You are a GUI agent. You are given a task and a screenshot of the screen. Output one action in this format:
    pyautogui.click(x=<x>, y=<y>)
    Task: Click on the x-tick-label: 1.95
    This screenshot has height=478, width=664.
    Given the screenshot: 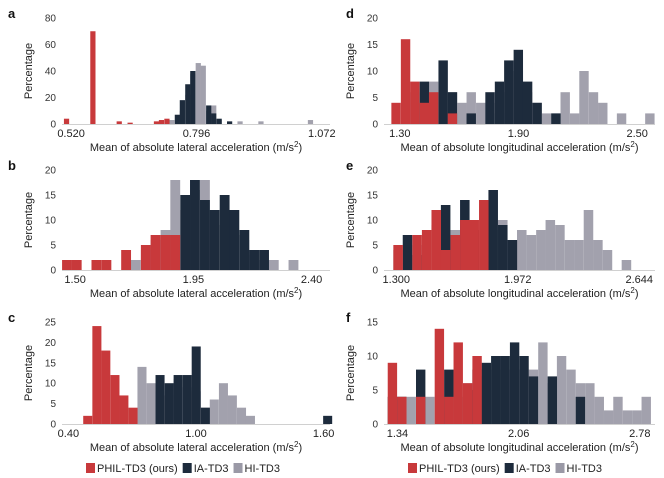 What is the action you would take?
    pyautogui.click(x=193, y=280)
    